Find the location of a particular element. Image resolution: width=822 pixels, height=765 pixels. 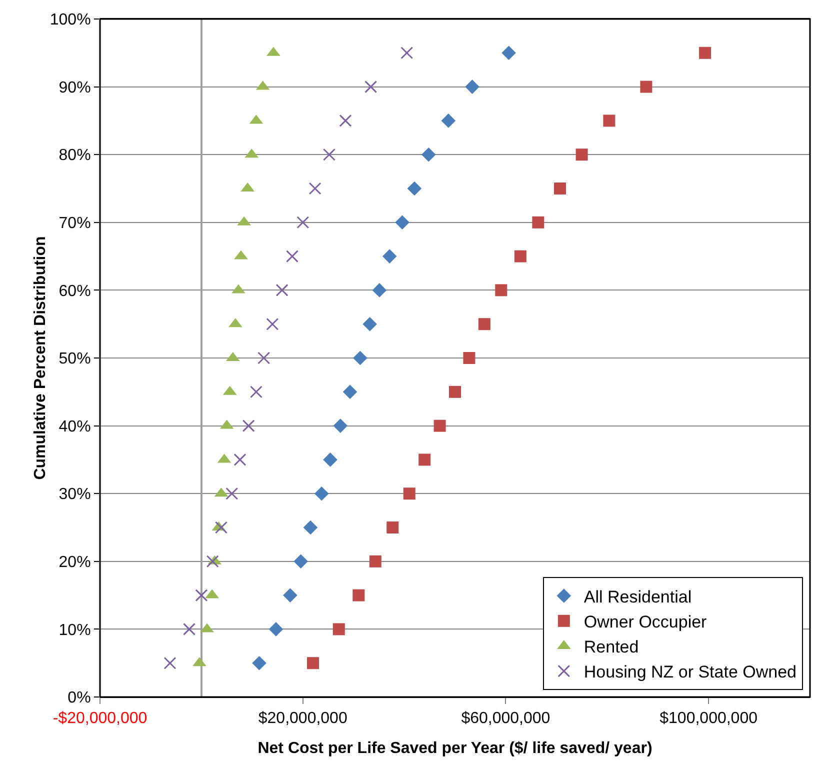

x-axis-title: Net Cost per Life Saved per Year ($/ life saved/ year) is located at coordinates (455, 748).